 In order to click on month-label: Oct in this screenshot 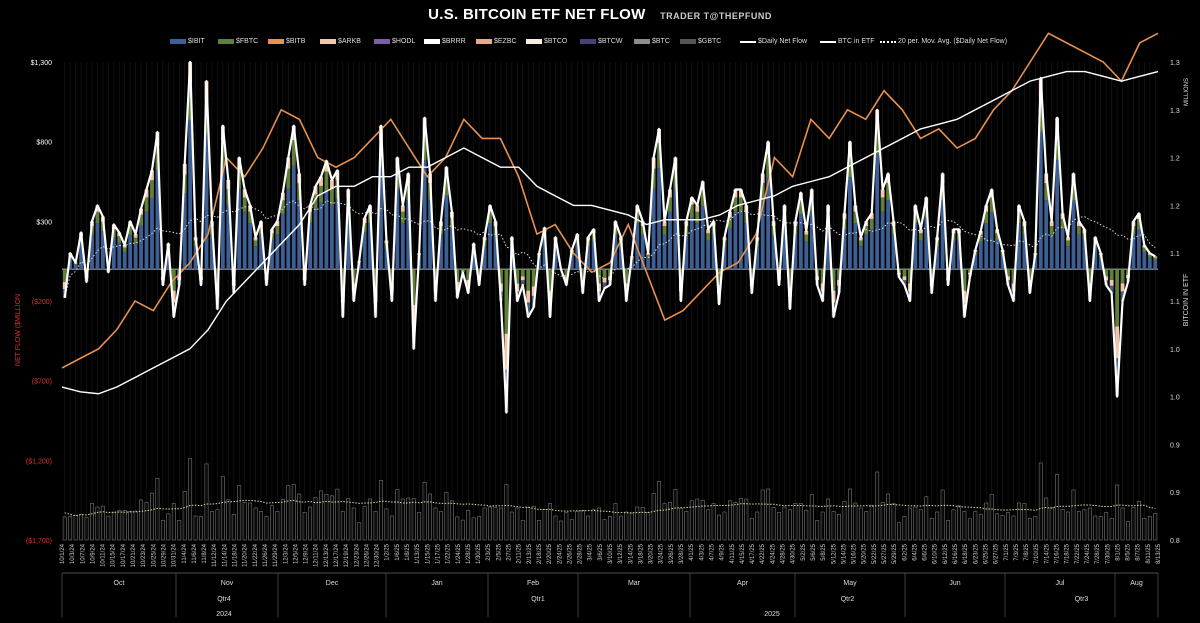, I will do `click(119, 583)`.